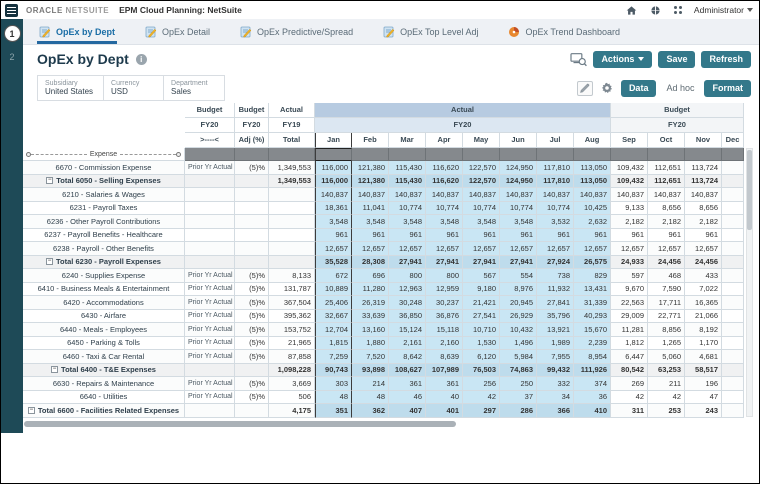 The width and height of the screenshot is (760, 484). What do you see at coordinates (370, 276) in the screenshot?
I see `data-cell: 696` at bounding box center [370, 276].